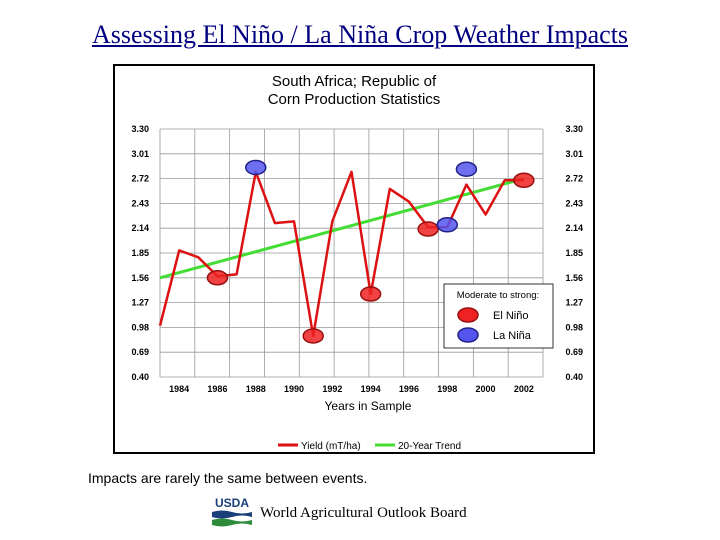 Image resolution: width=720 pixels, height=540 pixels. I want to click on legend-label-yield: Yield (mT/ha), so click(331, 446).